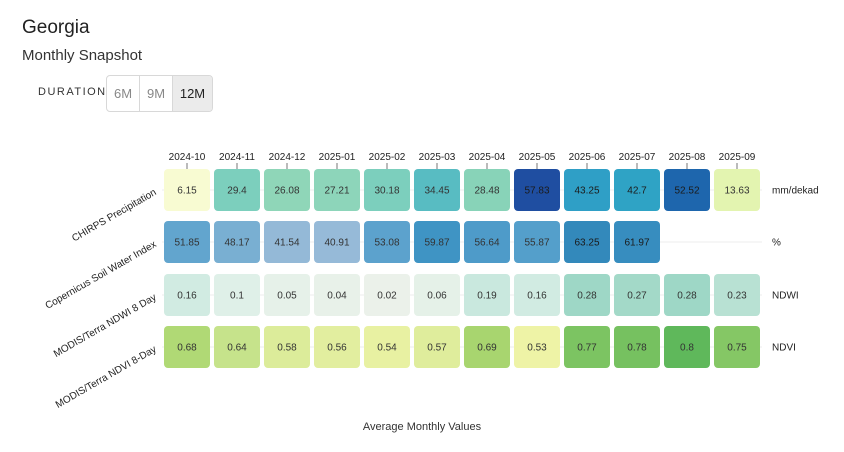 This screenshot has width=844, height=452. Describe the element at coordinates (287, 157) in the screenshot. I see `column-label: 2024-12` at that location.